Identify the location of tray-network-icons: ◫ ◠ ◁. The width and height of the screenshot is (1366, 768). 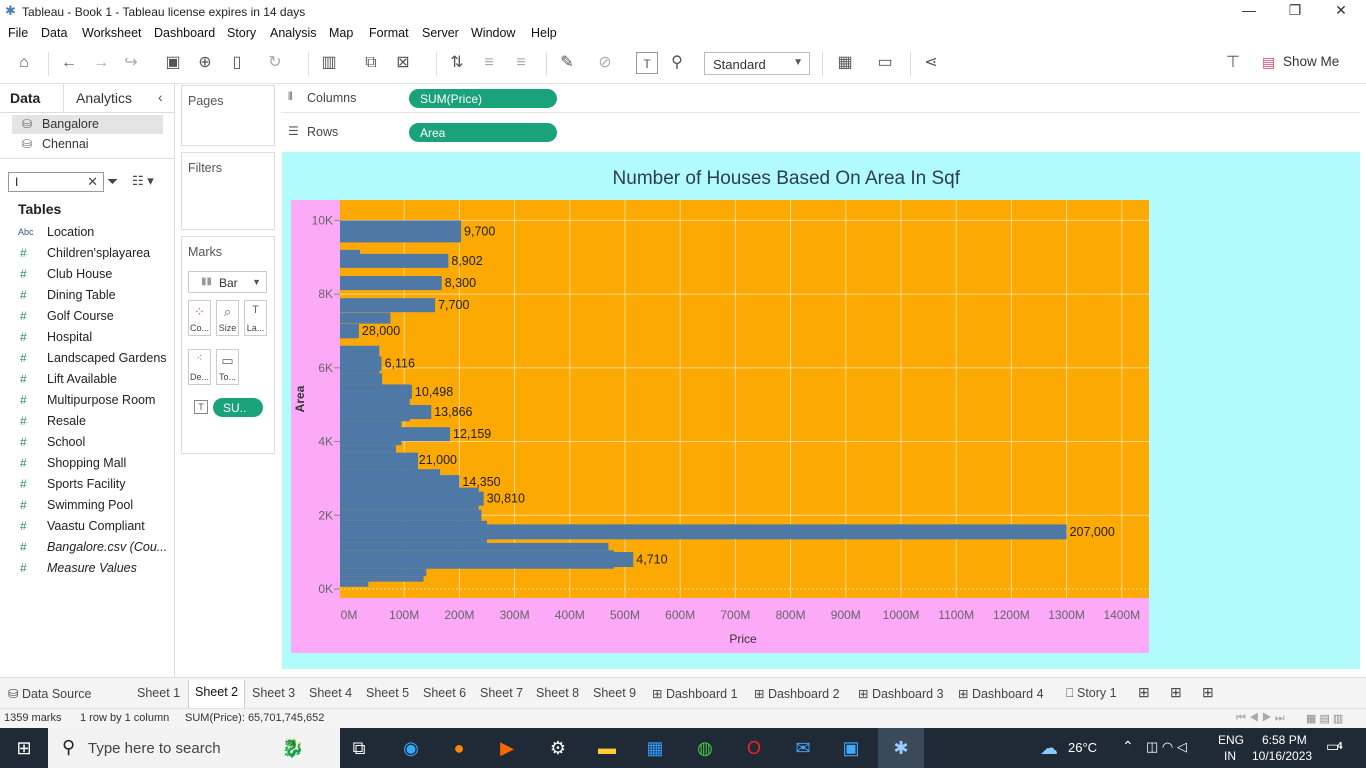
(1166, 746).